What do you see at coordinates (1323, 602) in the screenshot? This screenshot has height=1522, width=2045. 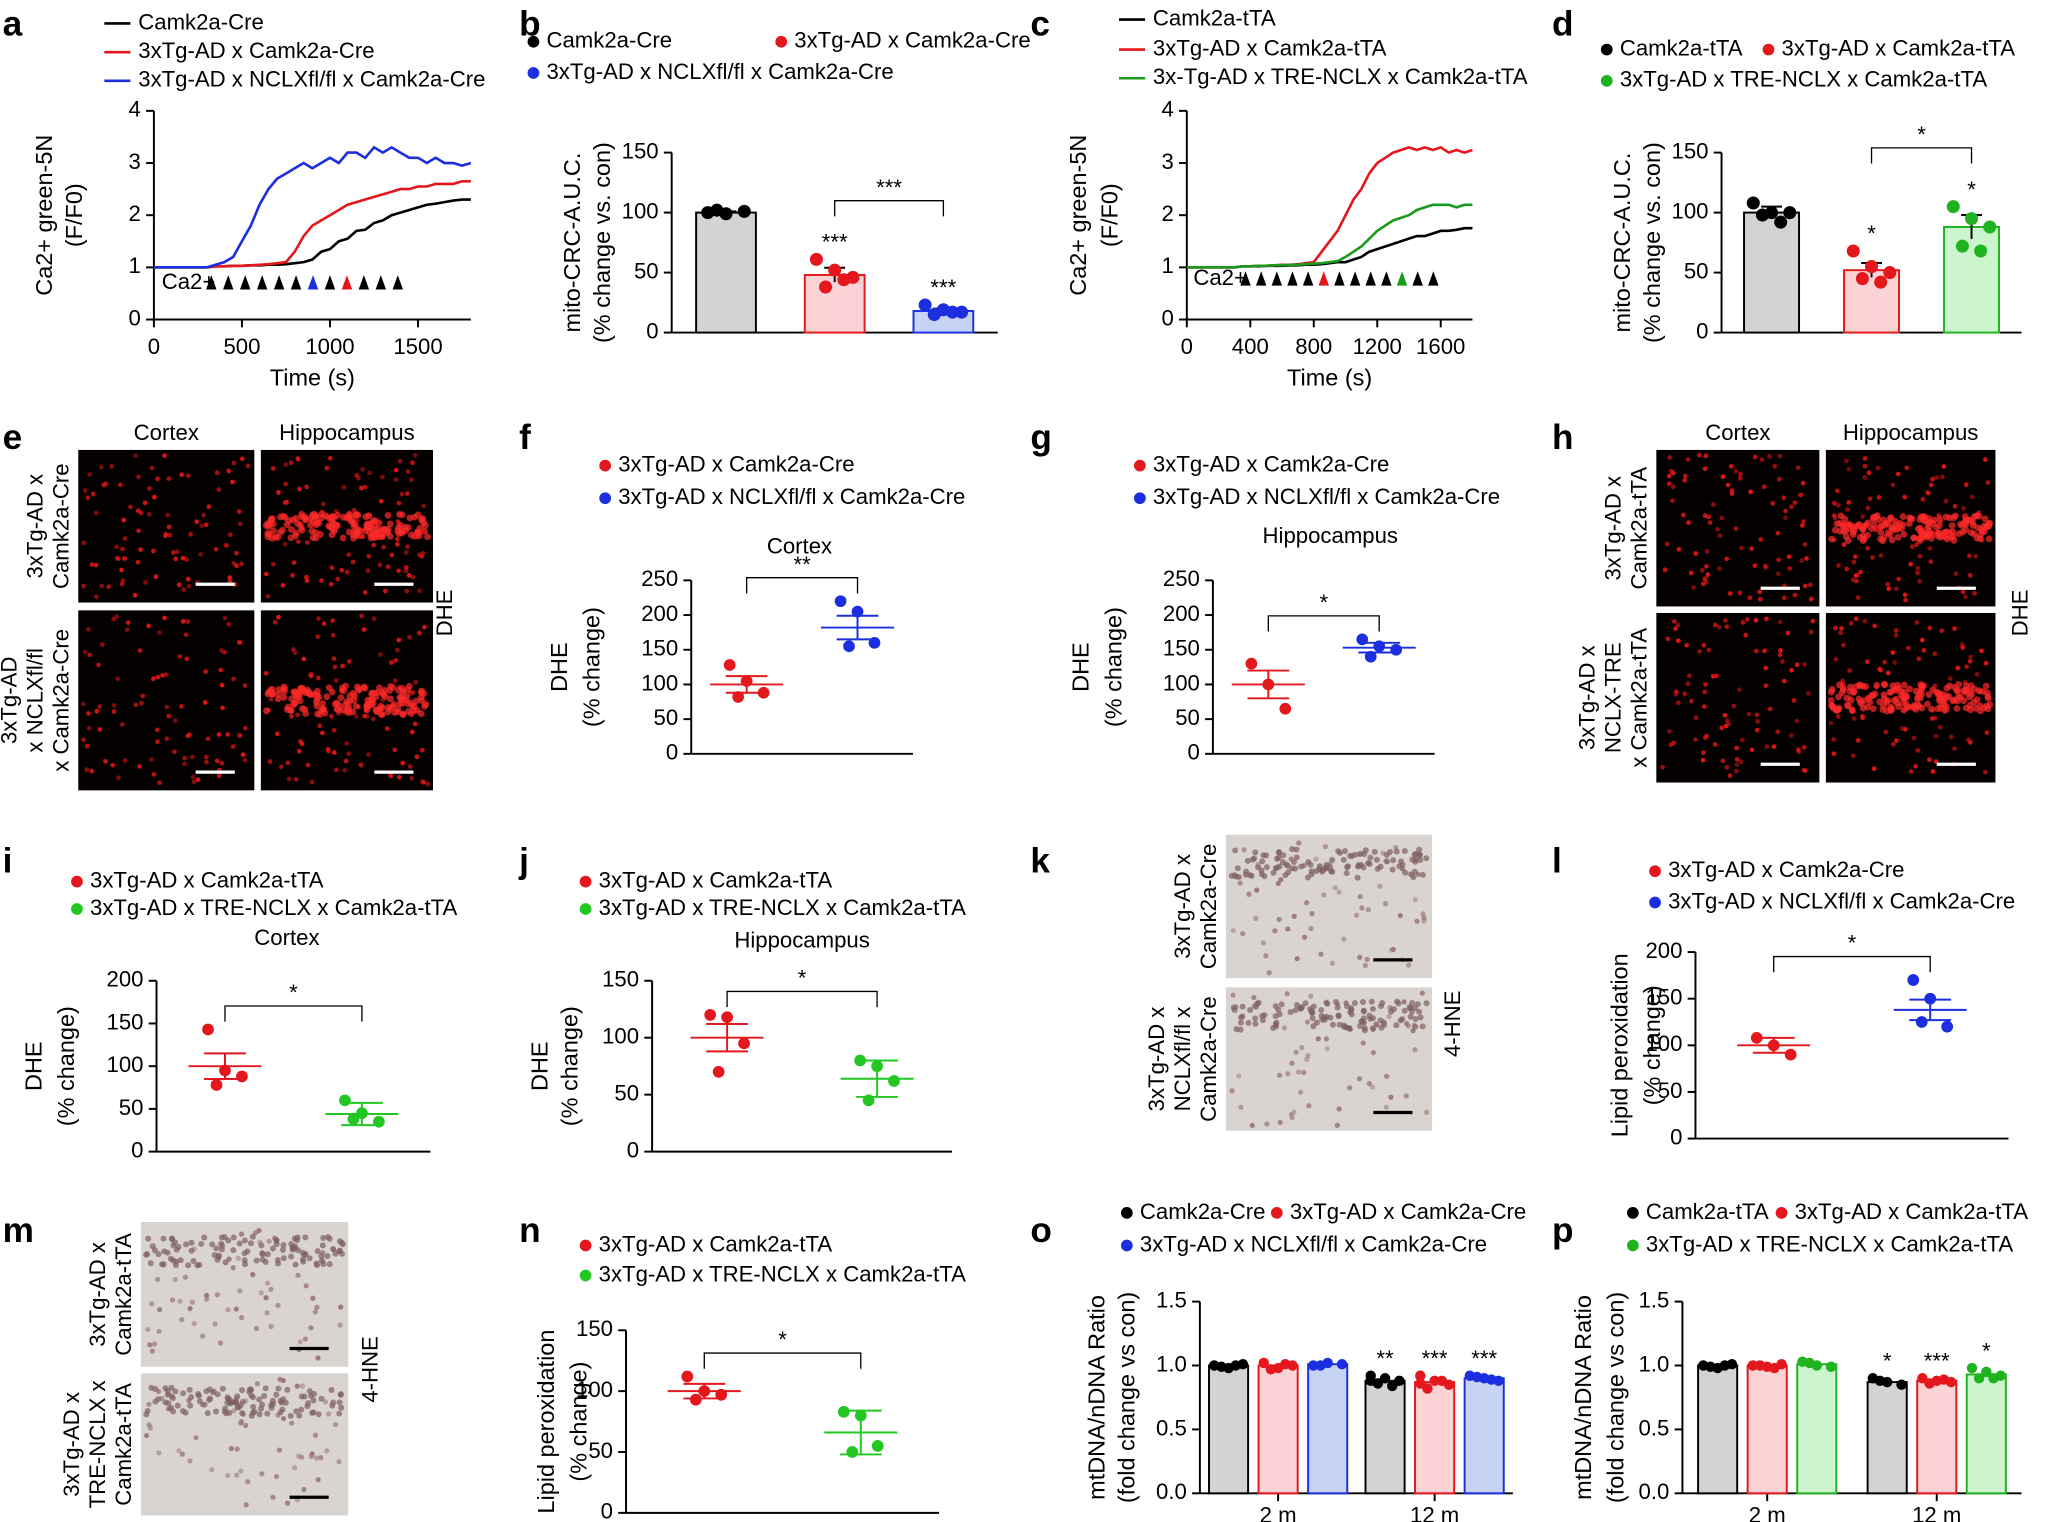 I see `comparison-label: *` at bounding box center [1323, 602].